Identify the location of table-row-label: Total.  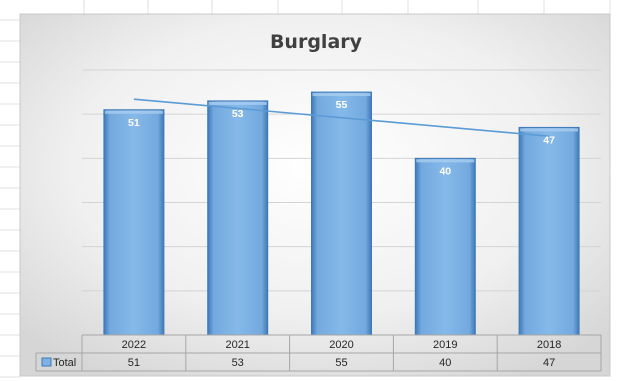
(64, 363).